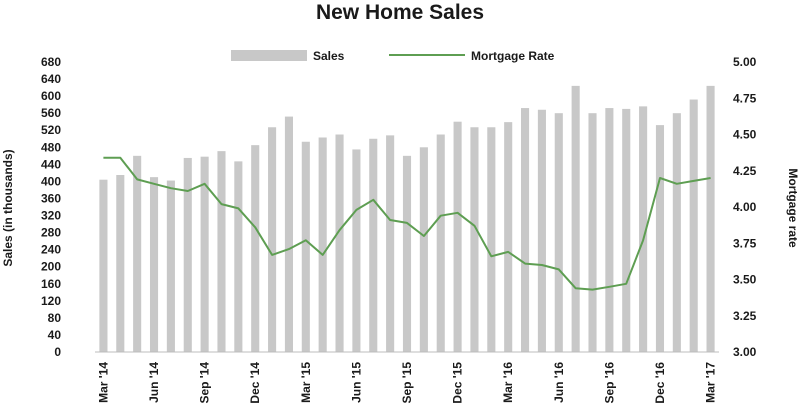 This screenshot has height=408, width=801. Describe the element at coordinates (51, 79) in the screenshot. I see `y-tick-label: 640` at that location.